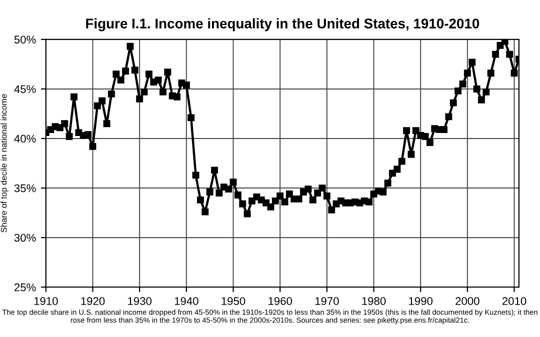 The image size is (540, 337). What do you see at coordinates (327, 301) in the screenshot?
I see `x-tick-label: 1970` at bounding box center [327, 301].